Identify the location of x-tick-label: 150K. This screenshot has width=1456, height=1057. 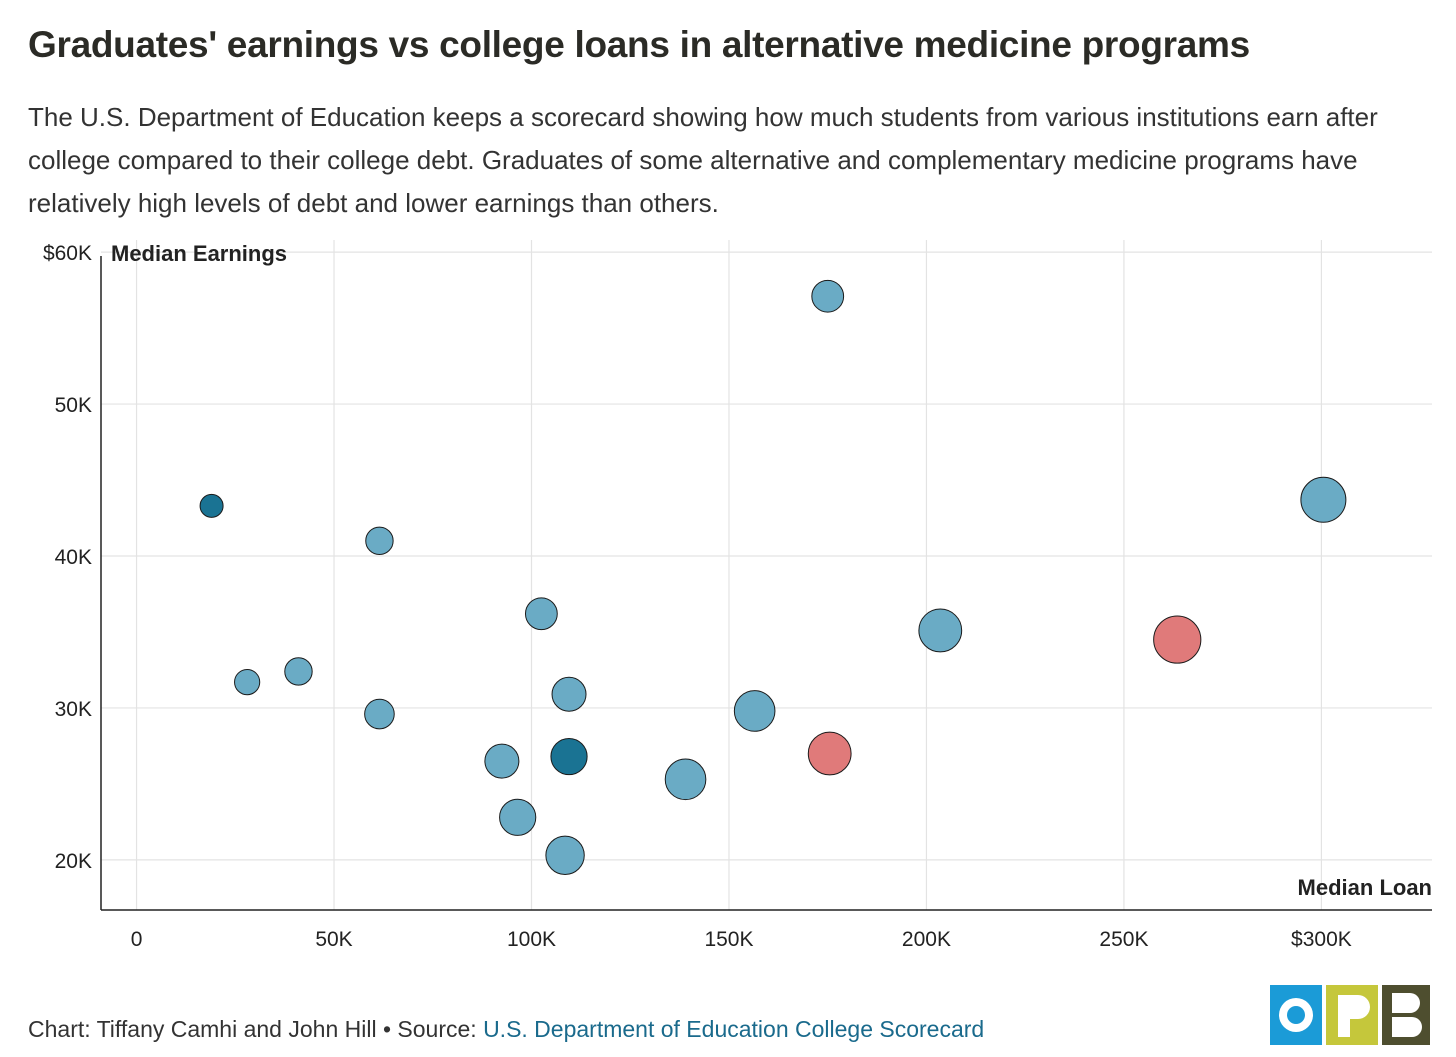
(728, 939).